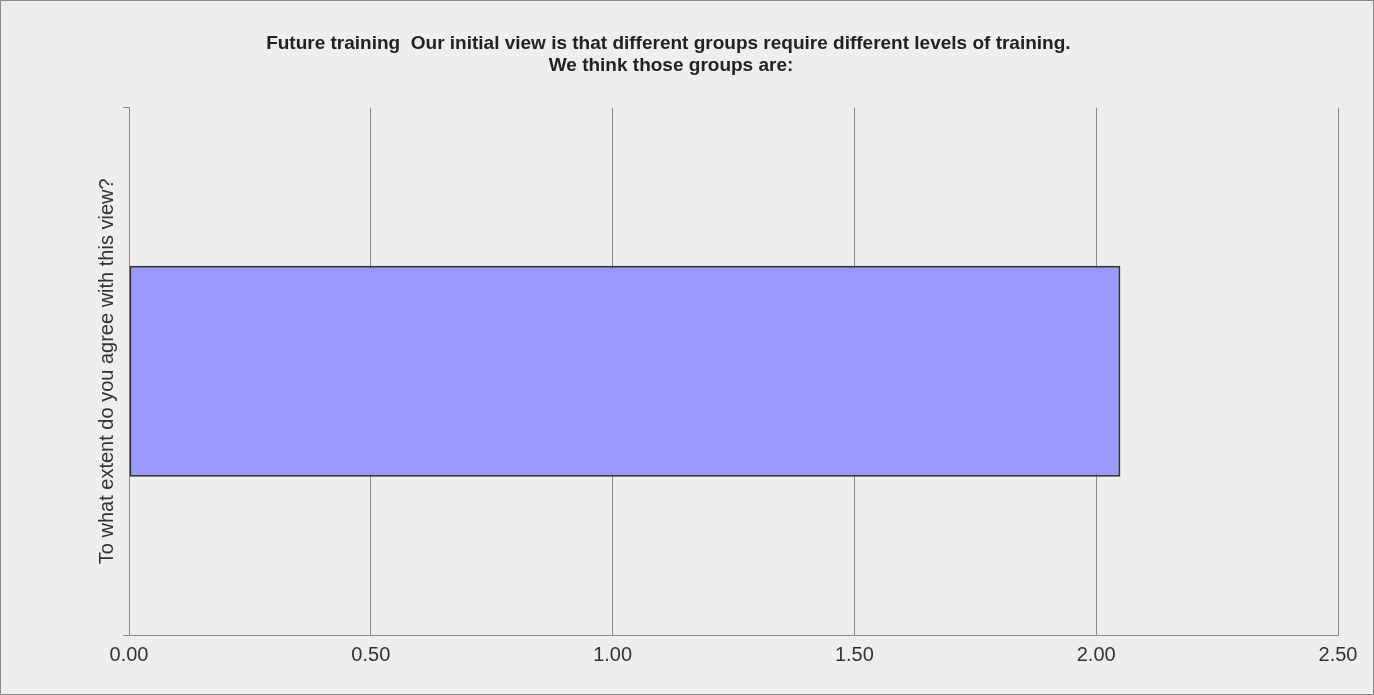 The height and width of the screenshot is (695, 1374). What do you see at coordinates (613, 653) in the screenshot?
I see `x-tick-label: 1.00` at bounding box center [613, 653].